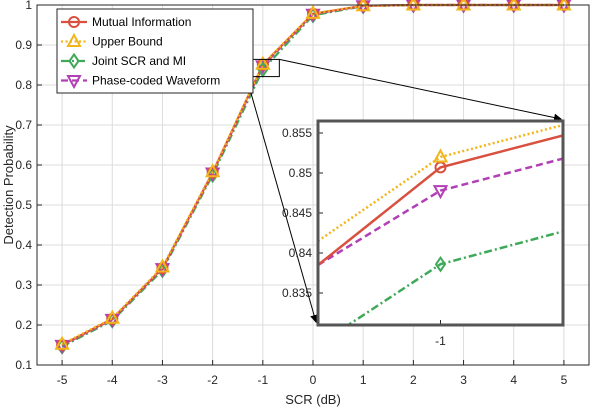 This screenshot has height=410, width=592. What do you see at coordinates (23, 45) in the screenshot?
I see `y-tick-label: 0.9` at bounding box center [23, 45].